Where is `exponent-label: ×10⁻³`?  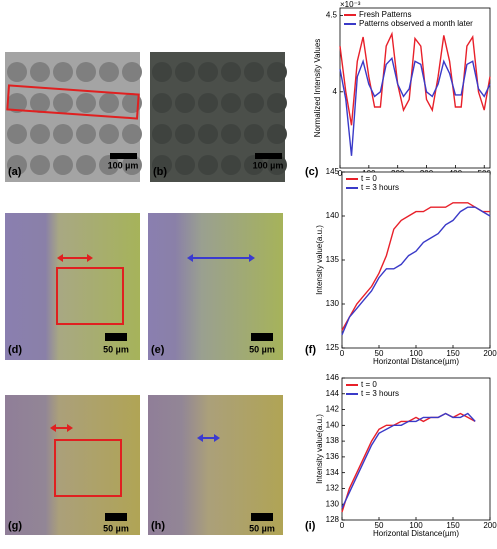 exponent-label: ×10⁻³ is located at coordinates (350, 4).